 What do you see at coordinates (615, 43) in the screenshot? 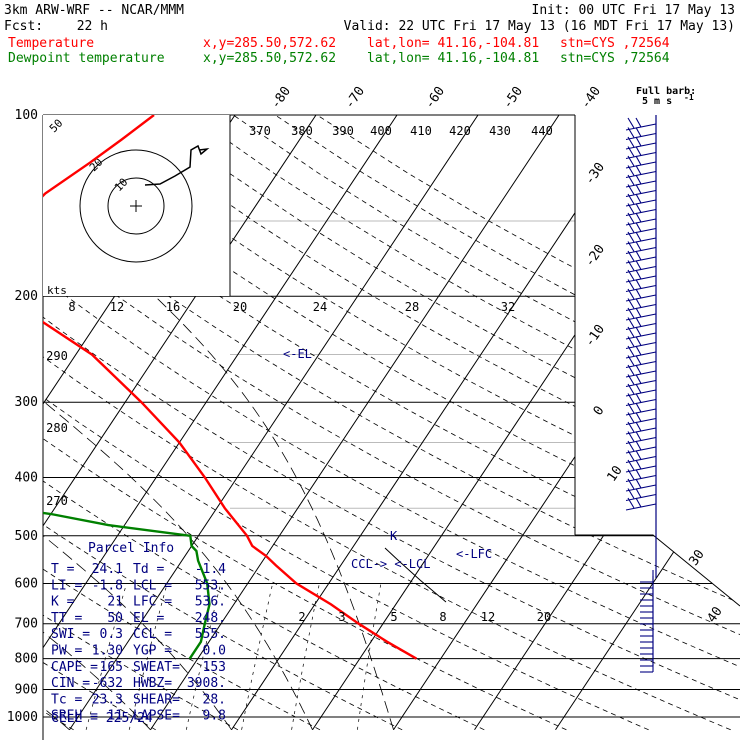
I see `legend-temperature-stn: stn=CYS ,72564` at bounding box center [615, 43].